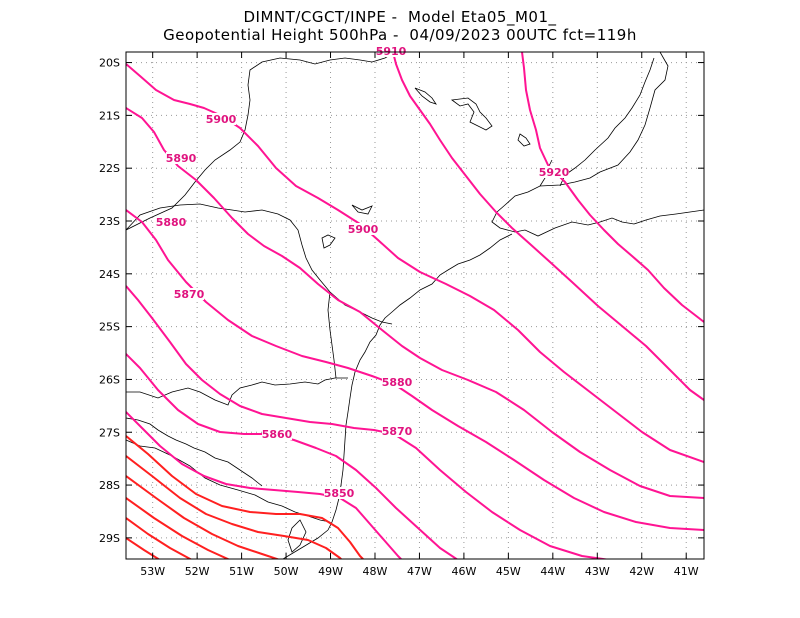 Image resolution: width=800 pixels, height=618 pixels. What do you see at coordinates (277, 434) in the screenshot?
I see `contour-label: 5860` at bounding box center [277, 434].